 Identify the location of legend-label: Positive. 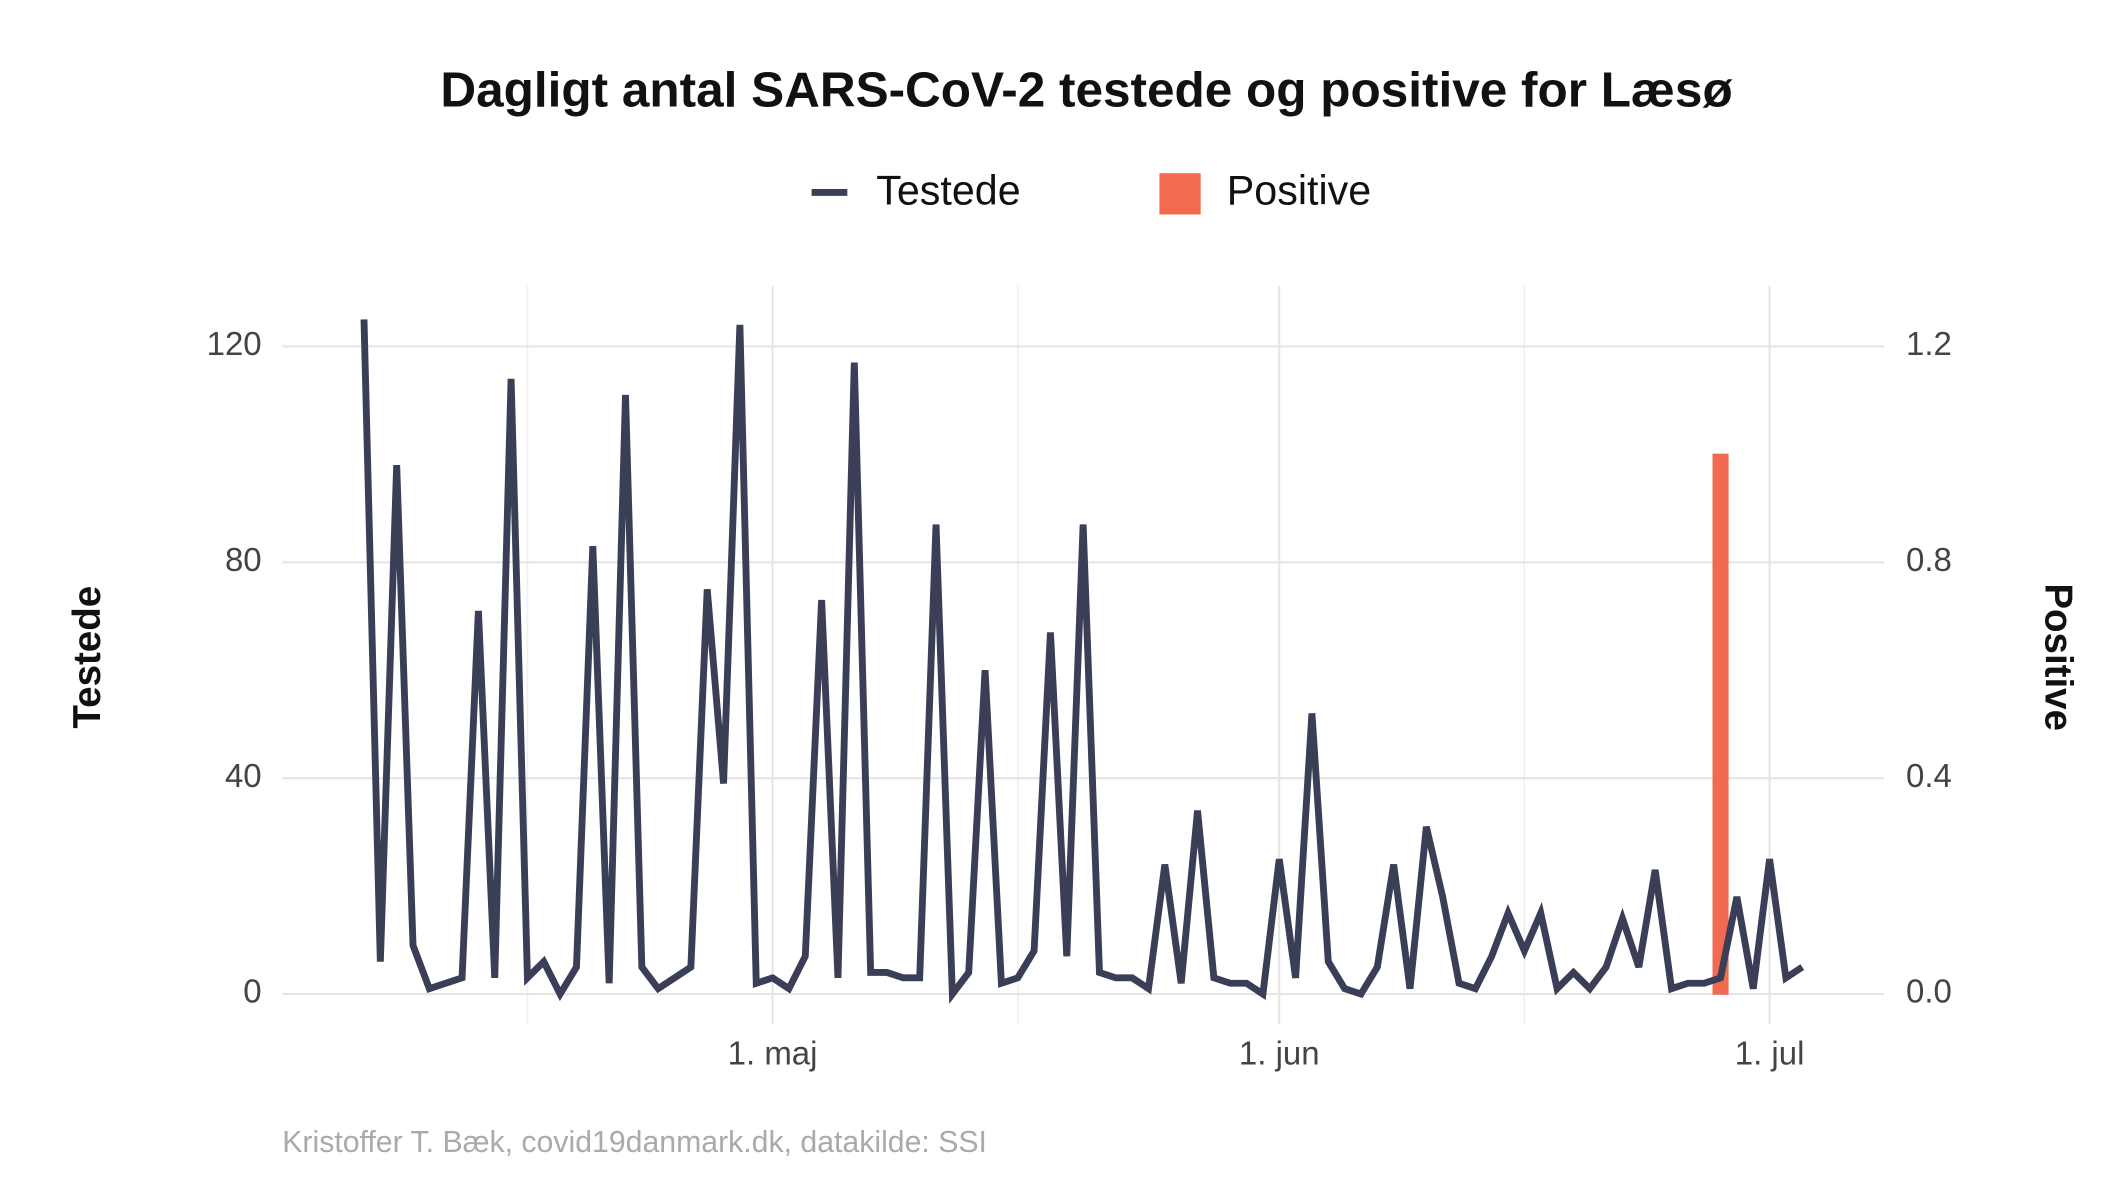
(1299, 191).